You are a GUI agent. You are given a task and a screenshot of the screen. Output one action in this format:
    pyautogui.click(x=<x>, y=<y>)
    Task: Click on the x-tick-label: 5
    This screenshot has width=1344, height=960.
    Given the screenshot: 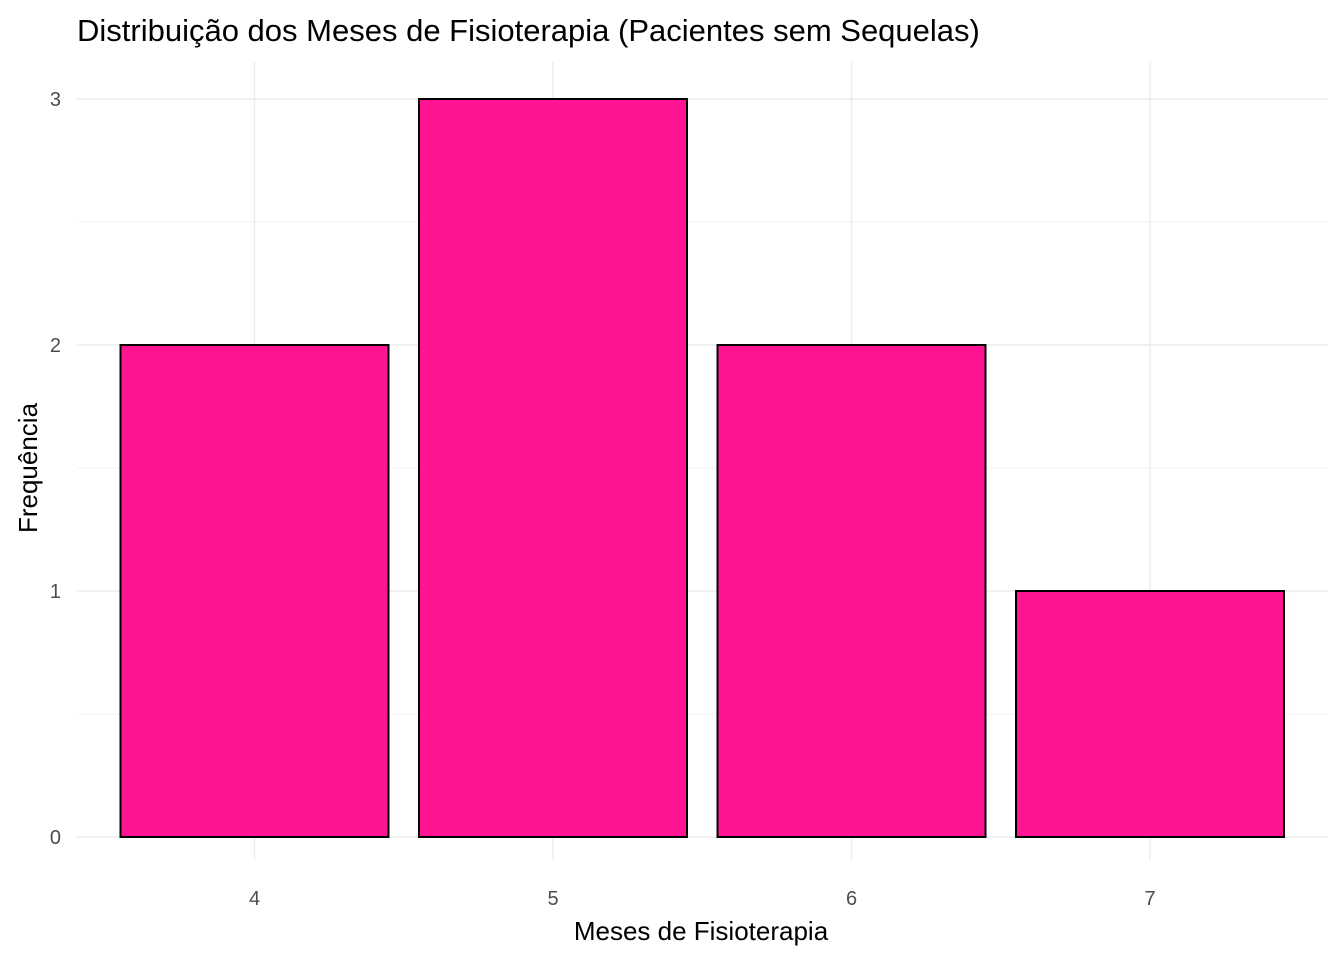 What is the action you would take?
    pyautogui.click(x=552, y=899)
    